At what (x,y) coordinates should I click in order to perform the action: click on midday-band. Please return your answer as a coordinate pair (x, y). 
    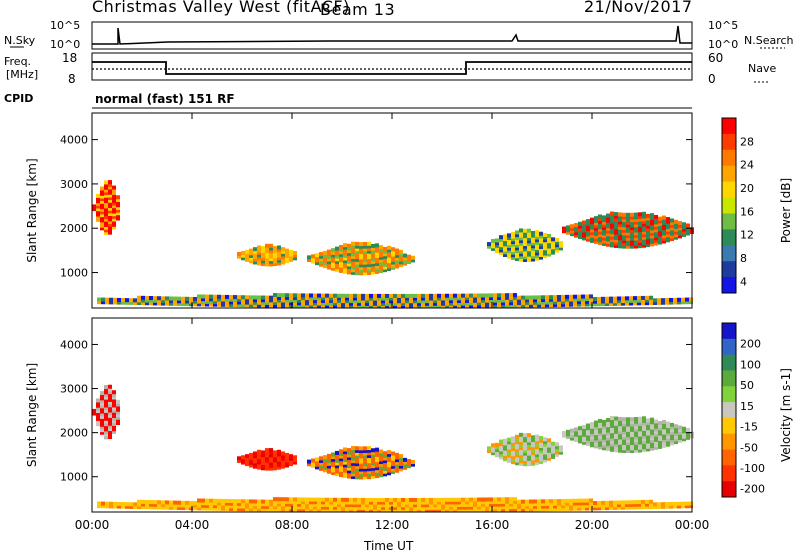
    Looking at the image, I should click on (361, 462).